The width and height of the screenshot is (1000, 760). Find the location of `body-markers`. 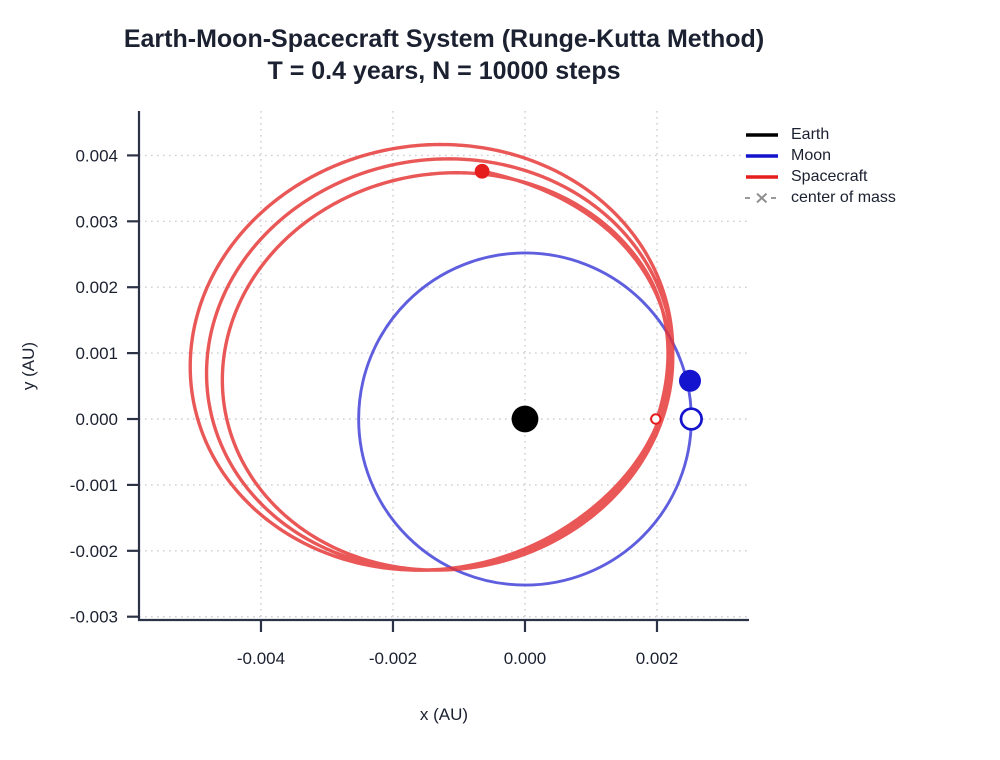

body-markers is located at coordinates (588, 298).